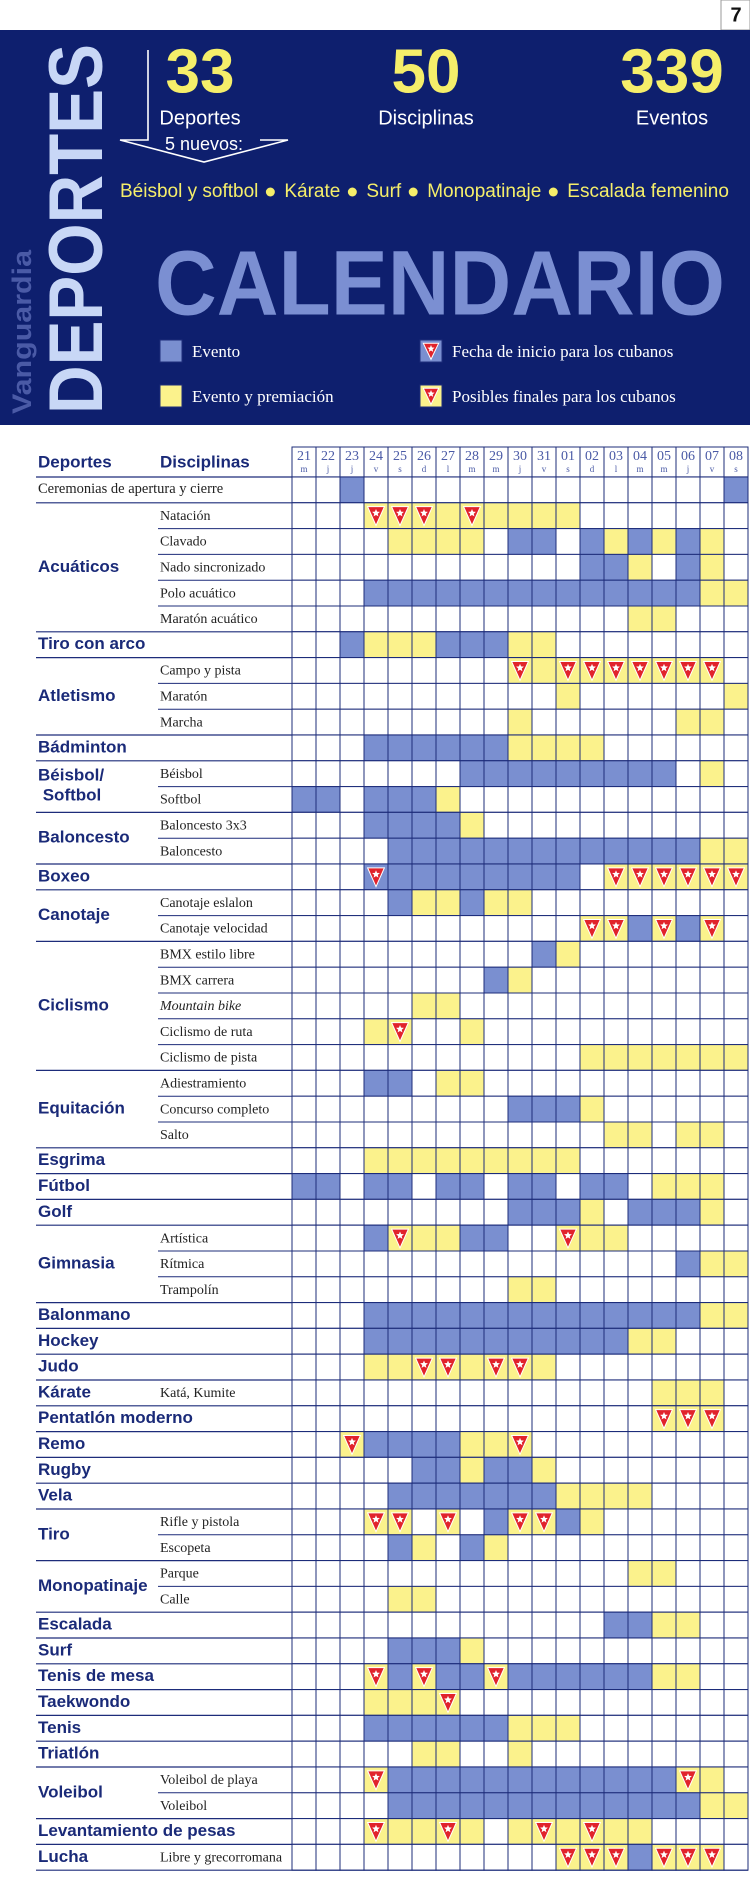  What do you see at coordinates (212, 568) in the screenshot?
I see `discipline-name: Nado sincronizado` at bounding box center [212, 568].